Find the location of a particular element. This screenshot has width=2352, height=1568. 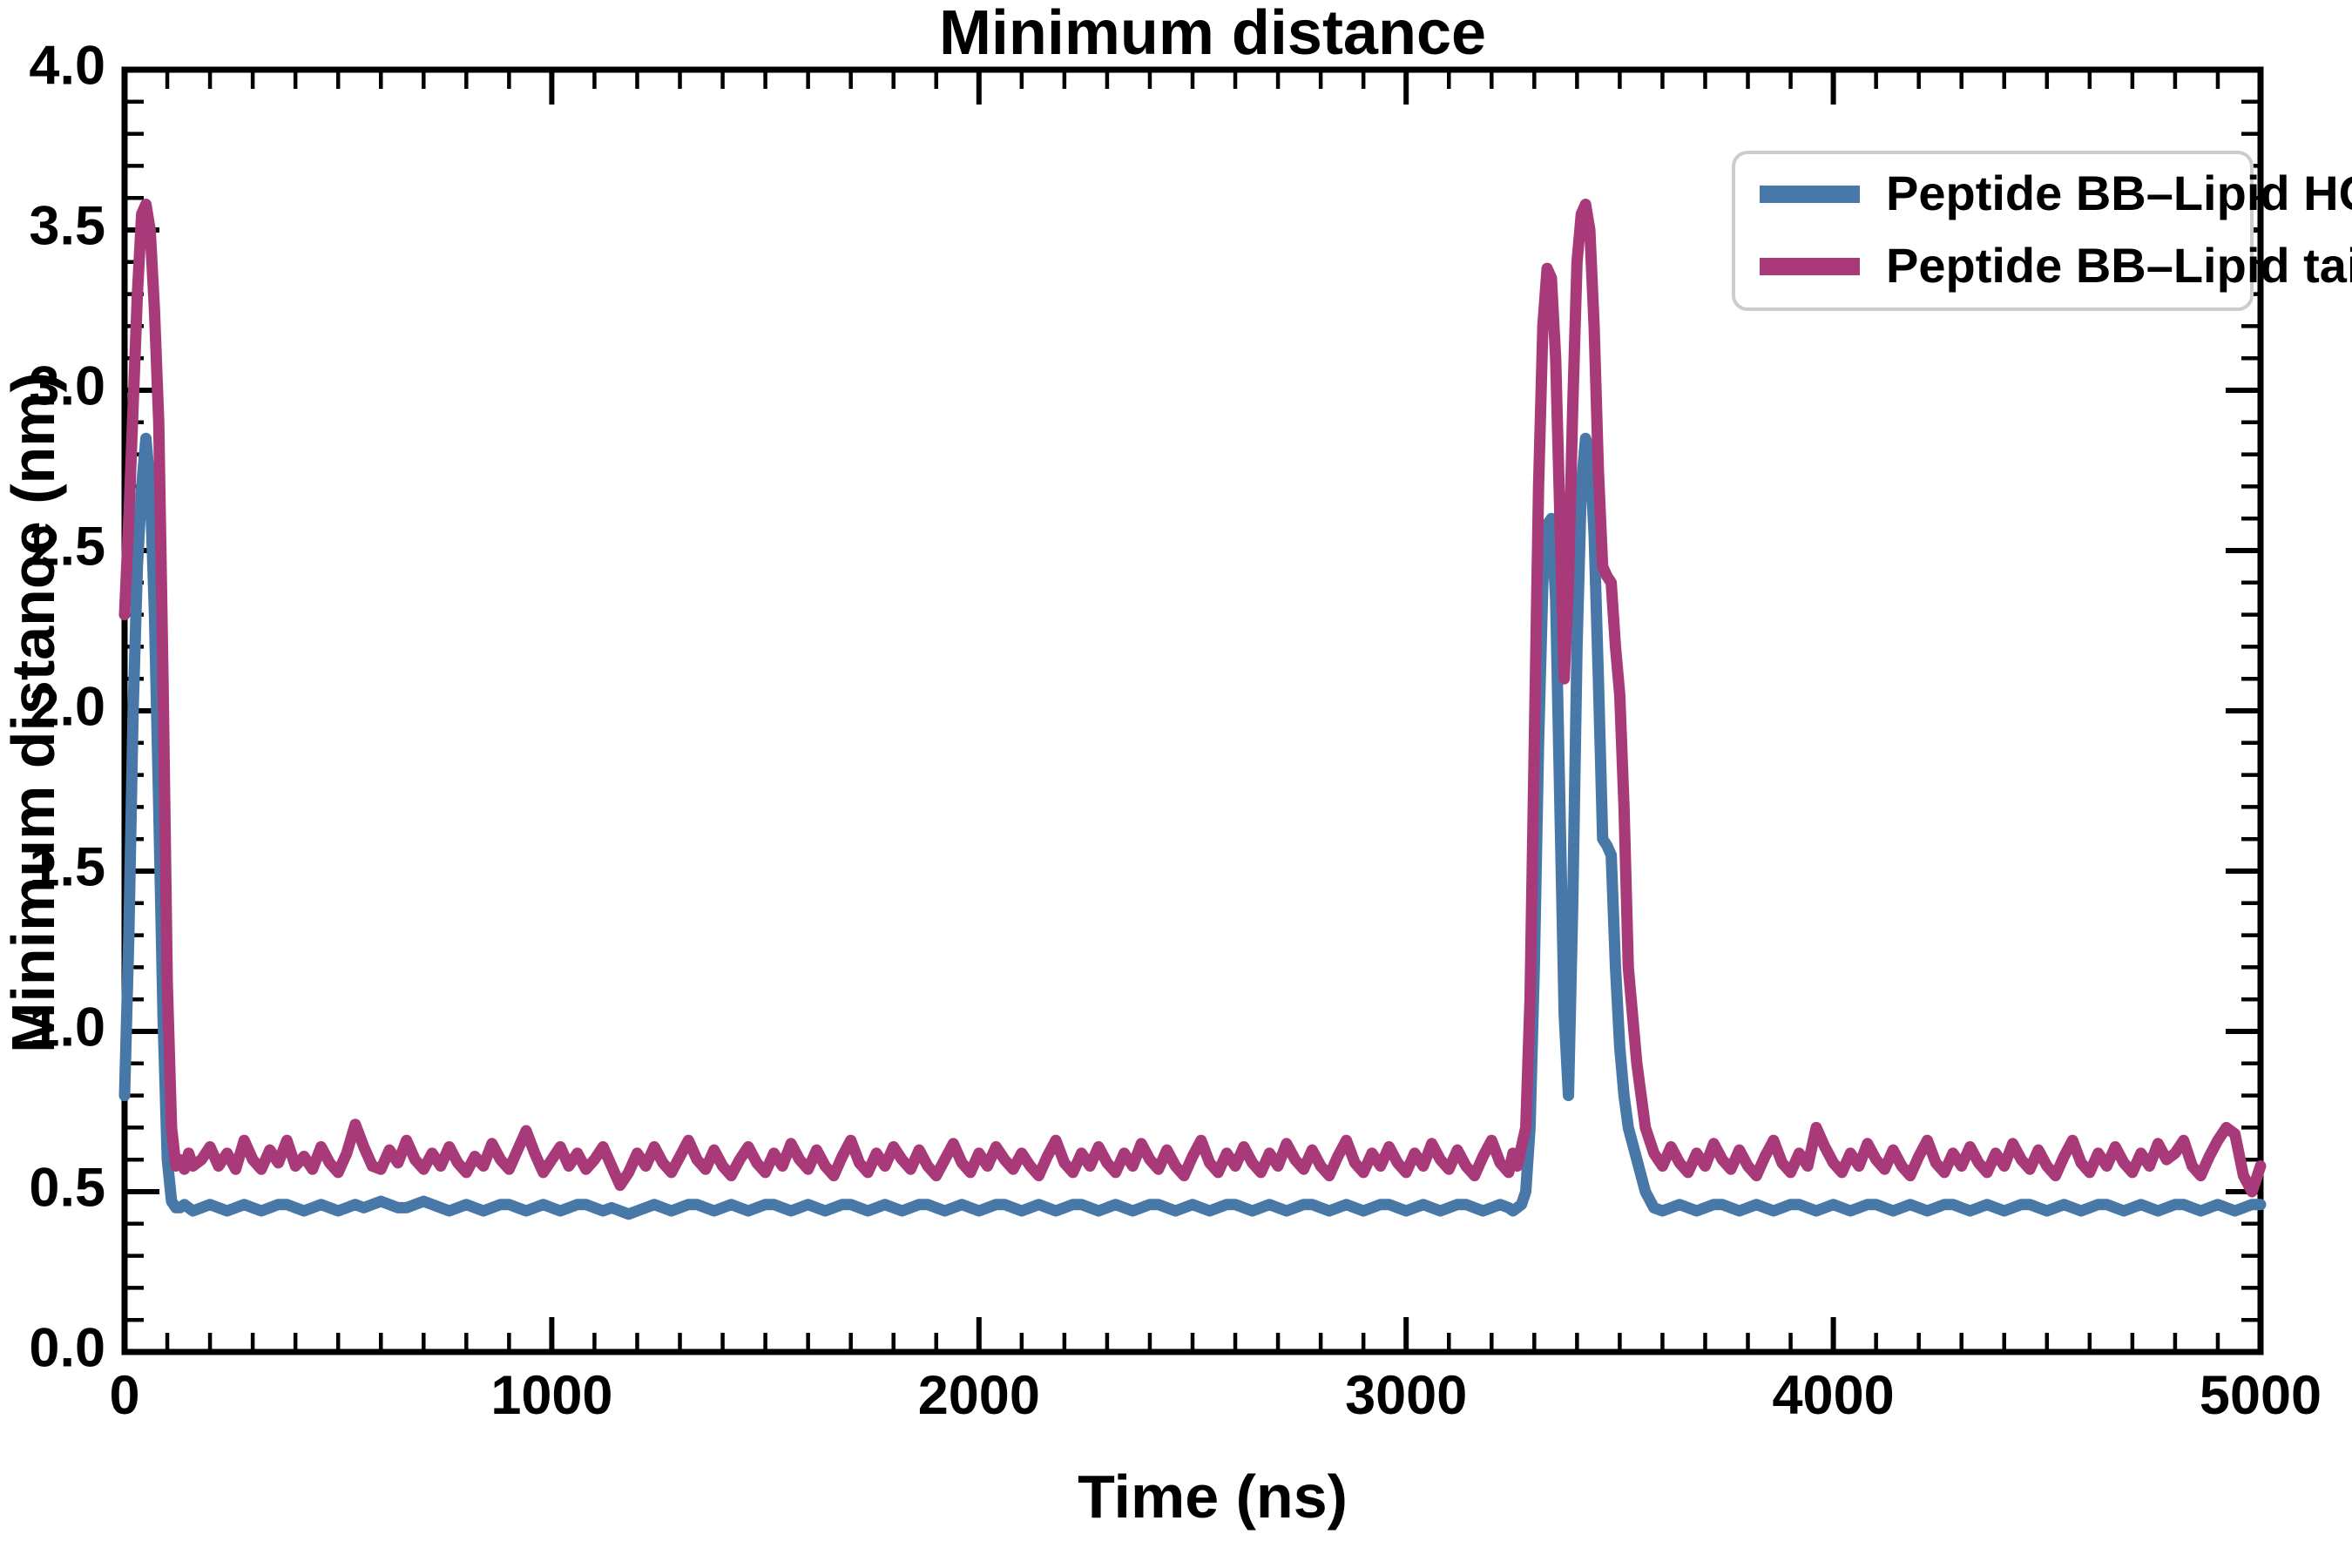

x-tick-label: 3000 is located at coordinates (1406, 1395).